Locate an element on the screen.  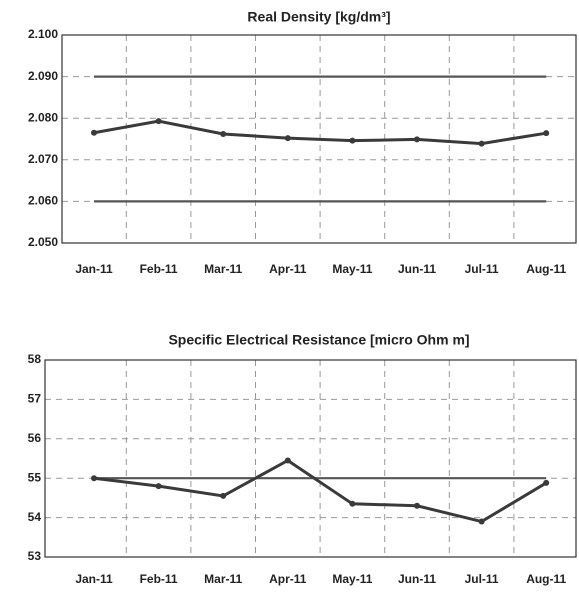
y-tick-label: 53 is located at coordinates (35, 556).